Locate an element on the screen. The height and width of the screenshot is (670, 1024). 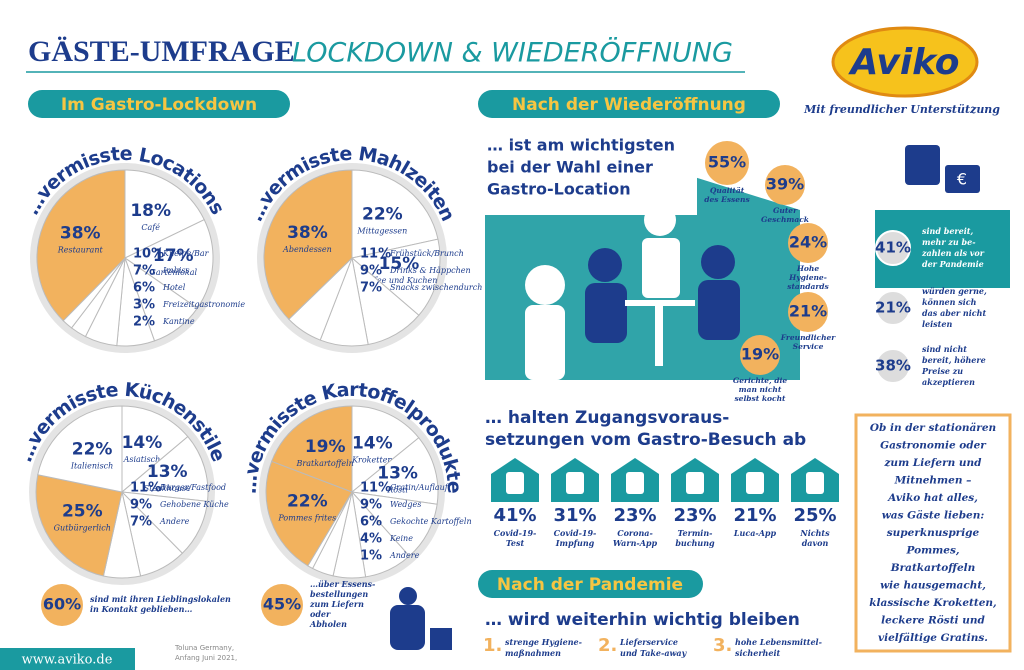
table-icon is located at coordinates (660, 303).